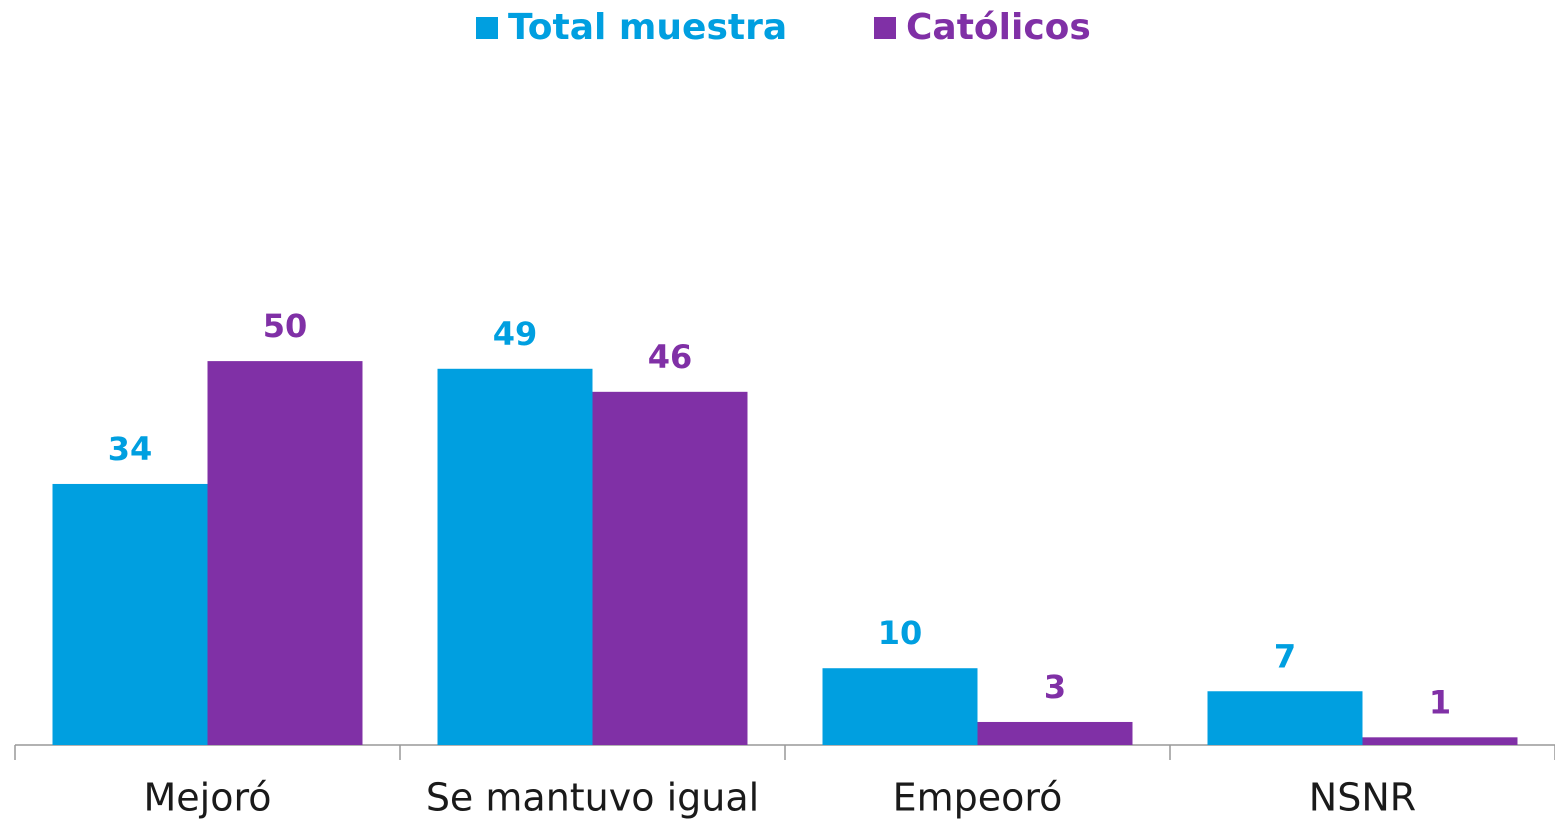  I want to click on value-label: 7, so click(1285, 656).